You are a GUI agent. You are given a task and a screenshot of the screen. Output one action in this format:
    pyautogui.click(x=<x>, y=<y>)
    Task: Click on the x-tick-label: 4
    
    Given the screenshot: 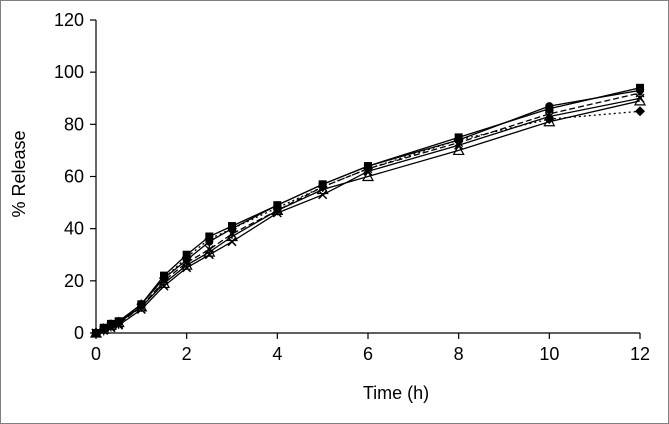 What is the action you would take?
    pyautogui.click(x=277, y=354)
    